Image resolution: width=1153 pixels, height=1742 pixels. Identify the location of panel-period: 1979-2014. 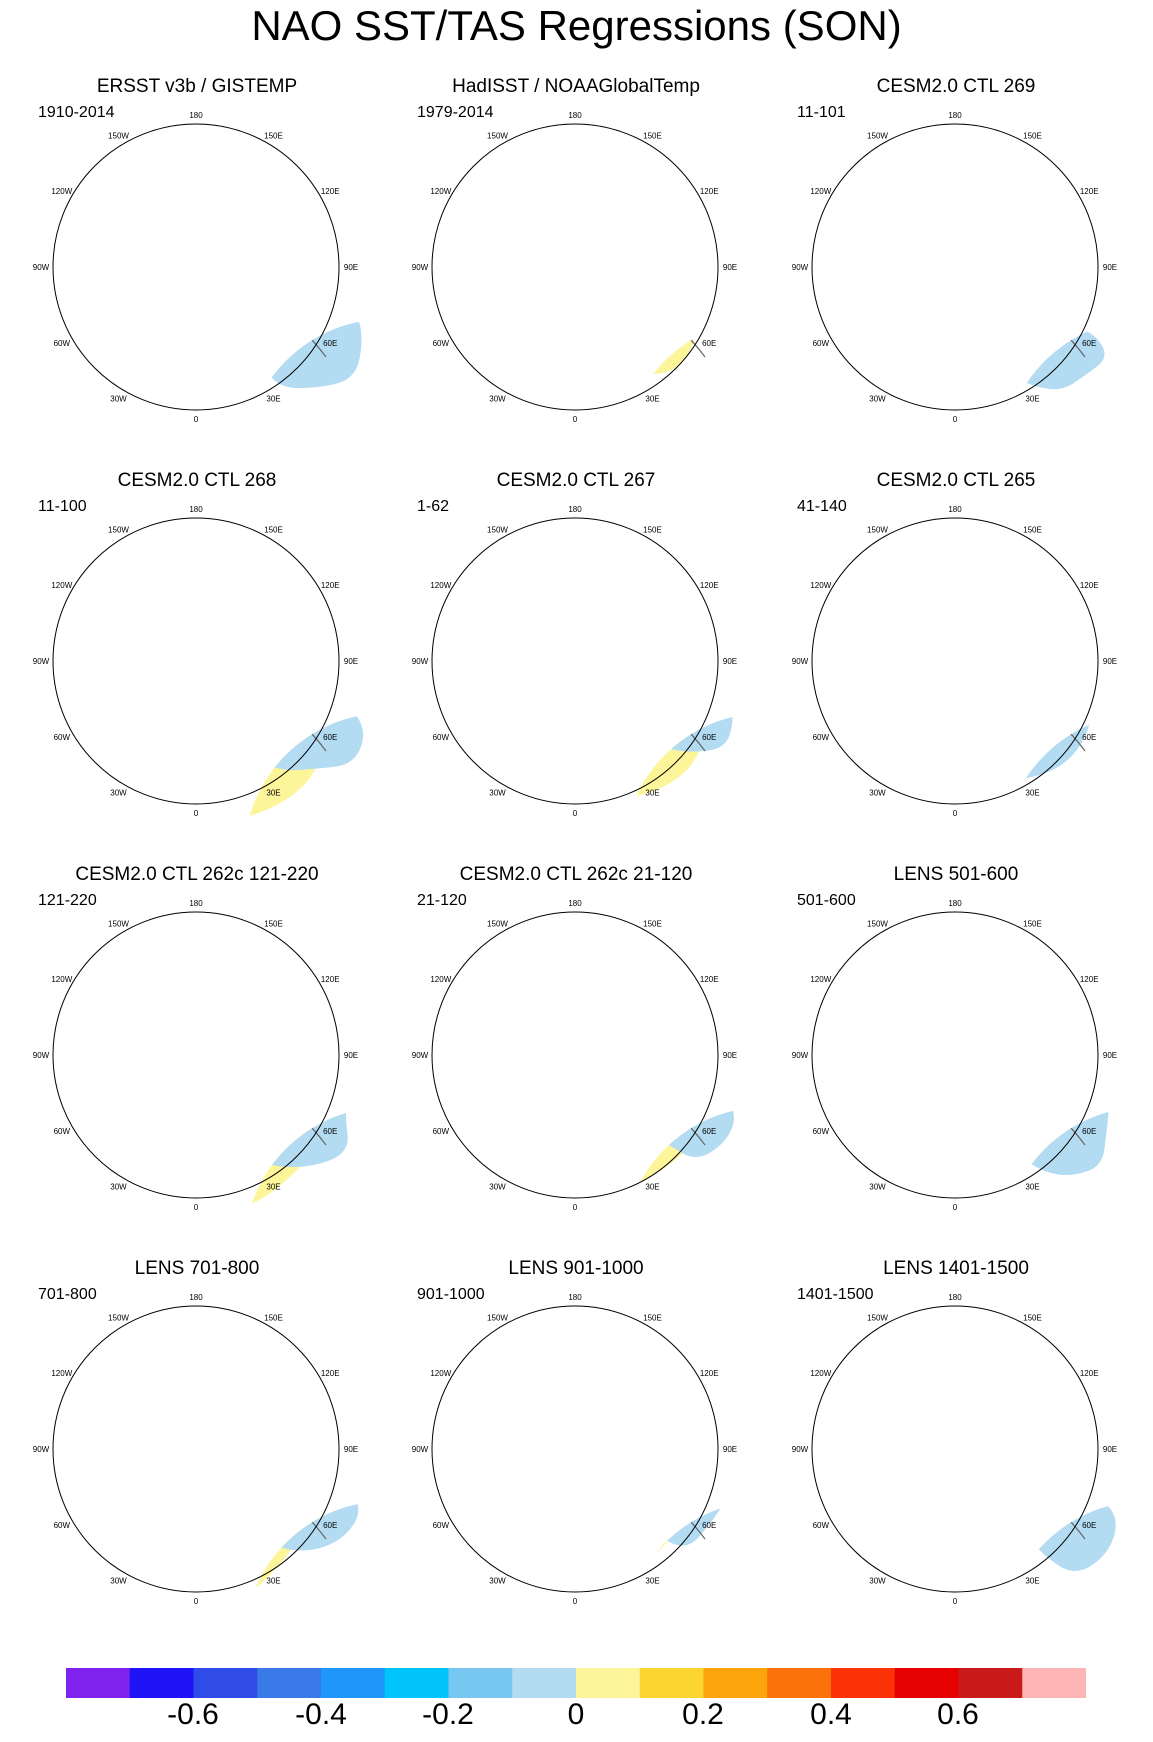
(455, 112).